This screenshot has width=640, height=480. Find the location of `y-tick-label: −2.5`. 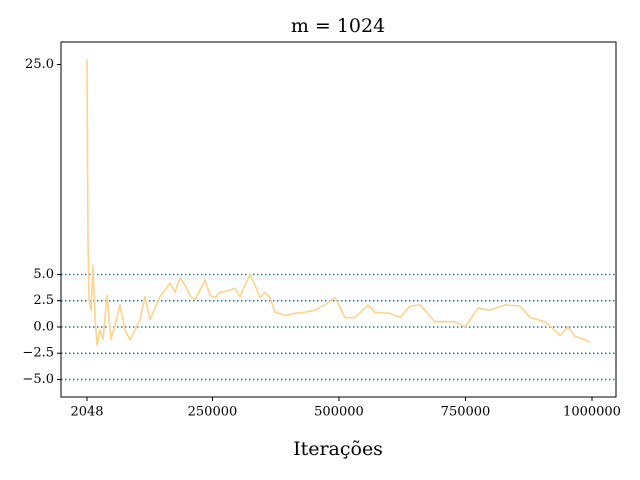

y-tick-label: −2.5 is located at coordinates (38, 353).